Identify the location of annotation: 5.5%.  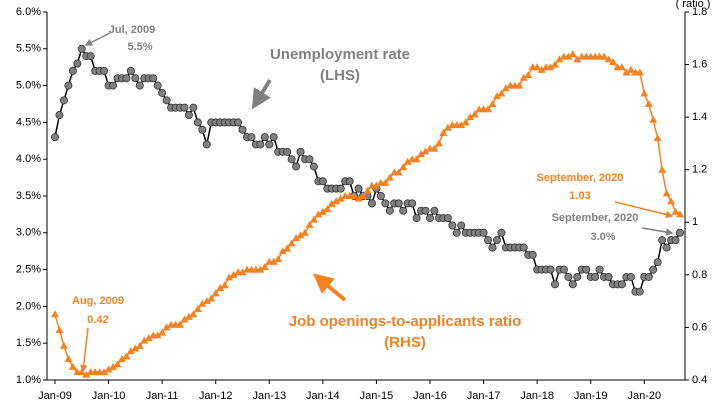
(139, 47).